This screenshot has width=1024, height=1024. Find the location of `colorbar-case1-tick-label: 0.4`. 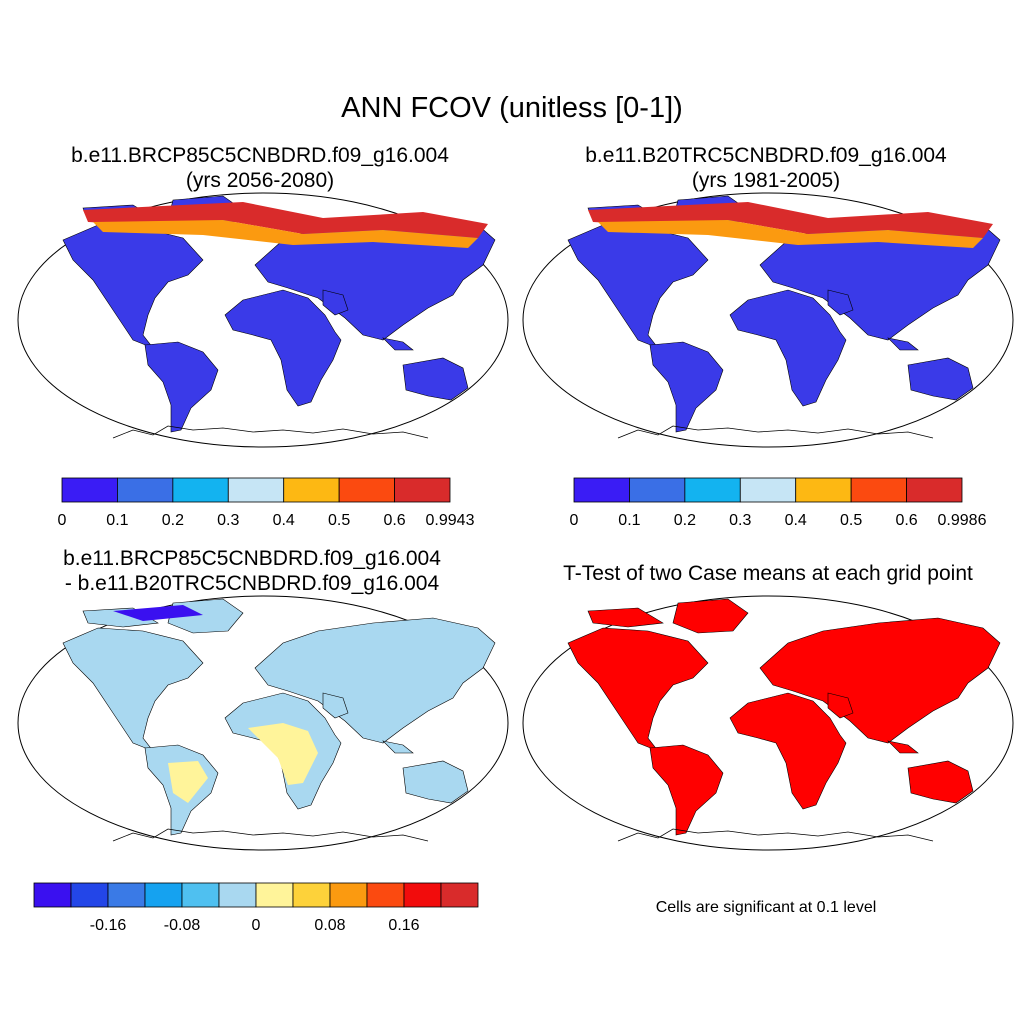

colorbar-case1-tick-label: 0.4 is located at coordinates (284, 520).